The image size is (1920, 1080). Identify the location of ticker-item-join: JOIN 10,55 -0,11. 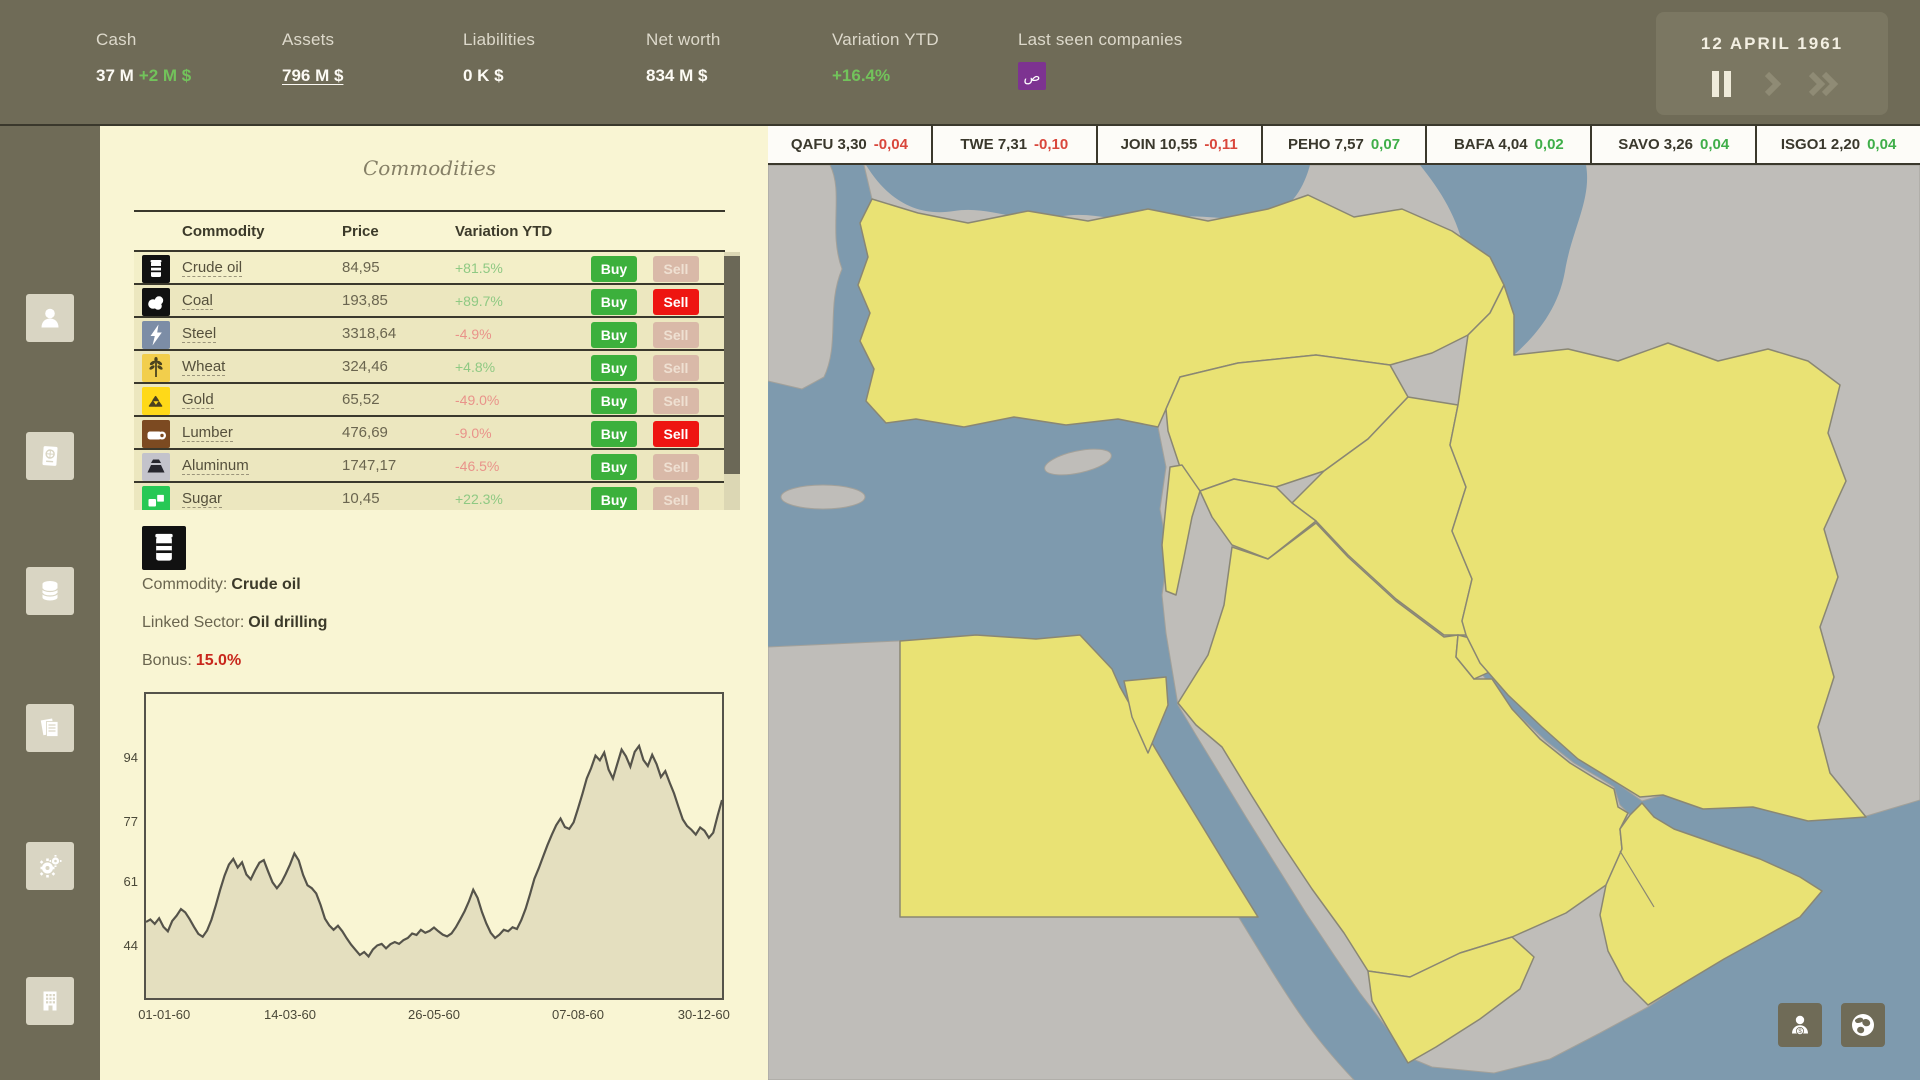
(1180, 144).